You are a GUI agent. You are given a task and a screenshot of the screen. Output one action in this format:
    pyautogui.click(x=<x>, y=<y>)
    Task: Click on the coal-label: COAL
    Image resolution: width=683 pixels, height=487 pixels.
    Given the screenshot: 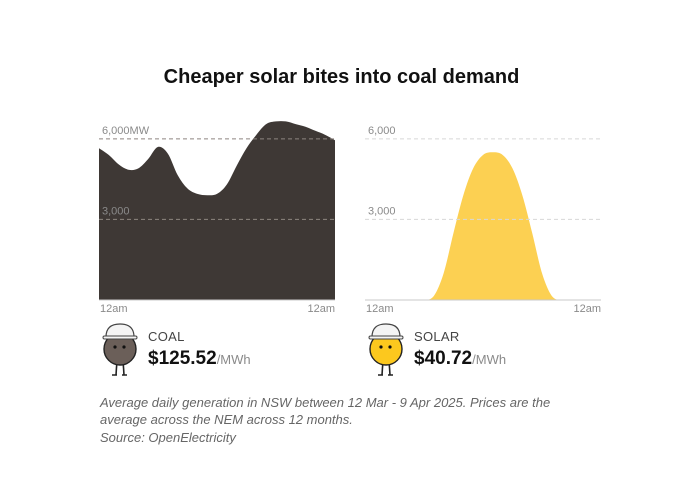 What is the action you would take?
    pyautogui.click(x=166, y=336)
    